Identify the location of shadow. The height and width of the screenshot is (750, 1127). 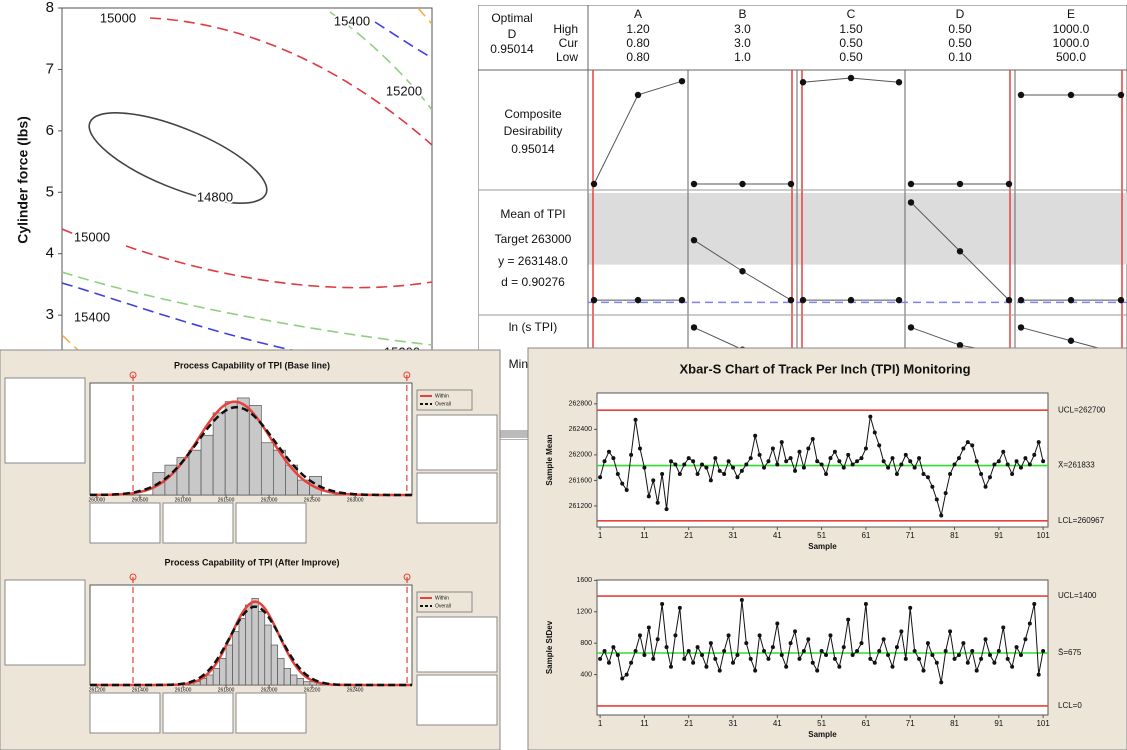
(515, 434).